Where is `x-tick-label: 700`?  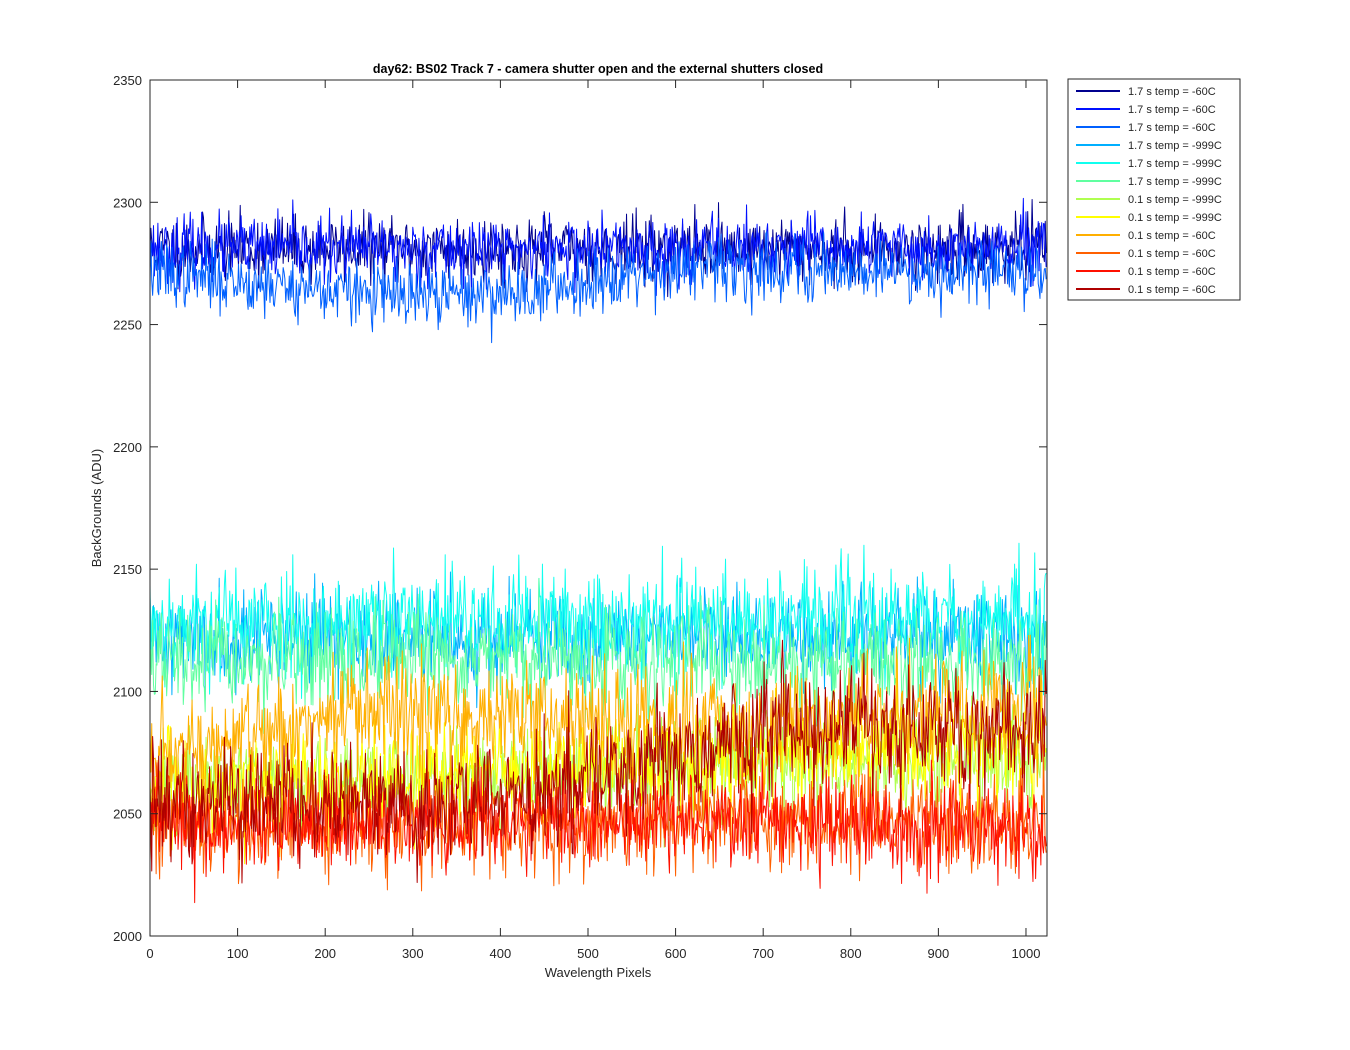 x-tick-label: 700 is located at coordinates (763, 953).